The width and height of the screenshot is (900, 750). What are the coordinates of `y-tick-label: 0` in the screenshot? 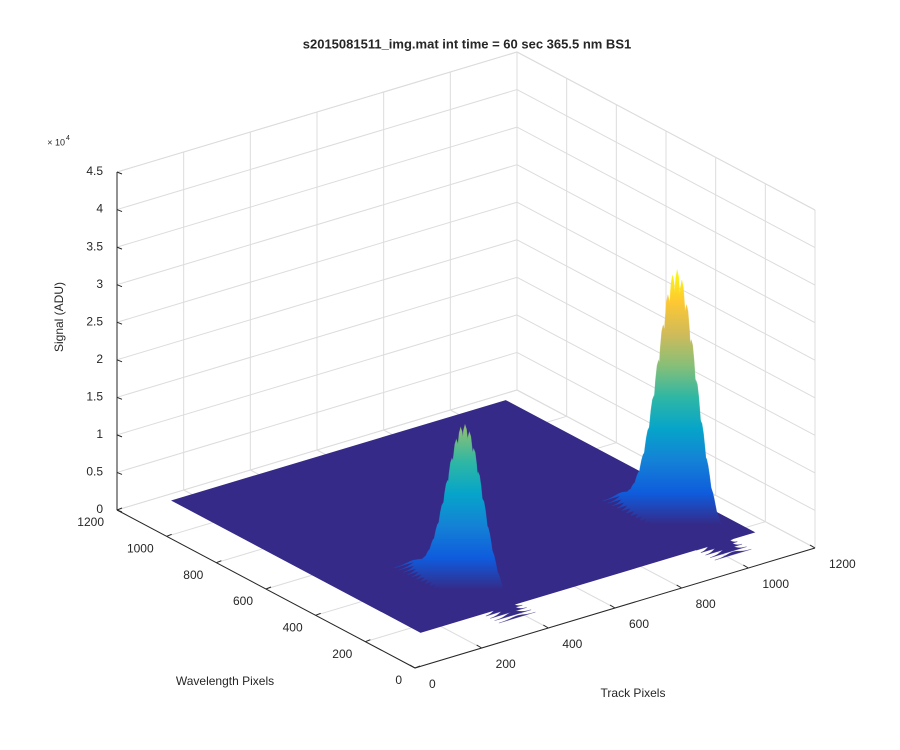 It's located at (398, 680).